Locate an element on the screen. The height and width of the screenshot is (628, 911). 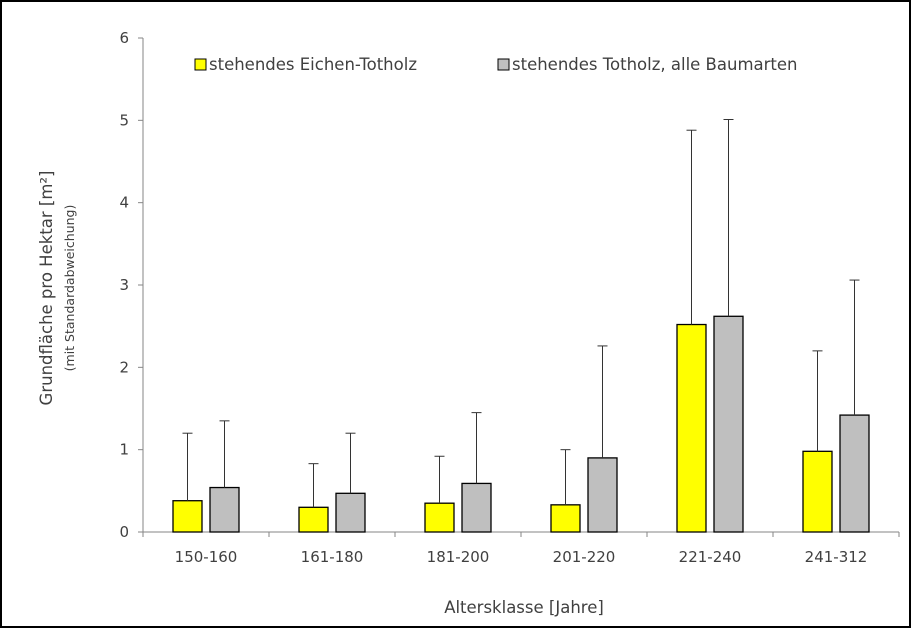
x-tick-label: 150-160 is located at coordinates (206, 557).